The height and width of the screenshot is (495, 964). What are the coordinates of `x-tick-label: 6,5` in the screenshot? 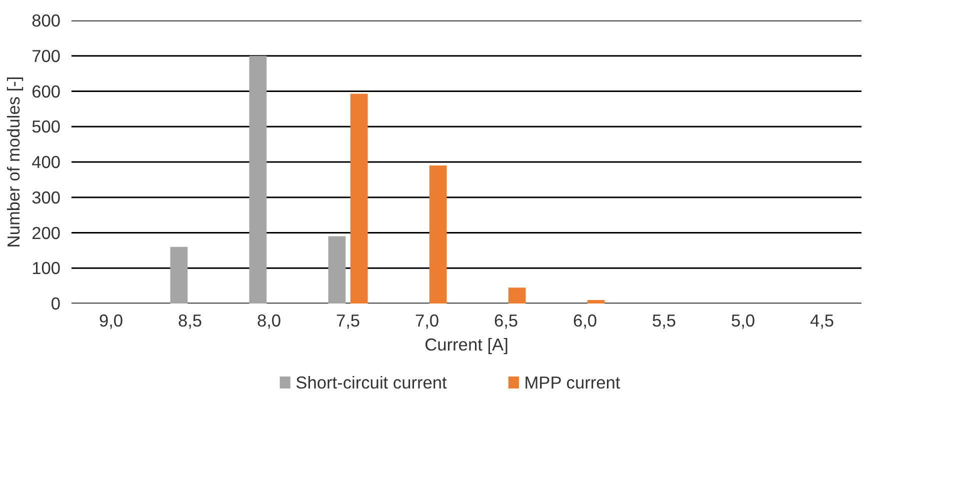 It's located at (506, 320).